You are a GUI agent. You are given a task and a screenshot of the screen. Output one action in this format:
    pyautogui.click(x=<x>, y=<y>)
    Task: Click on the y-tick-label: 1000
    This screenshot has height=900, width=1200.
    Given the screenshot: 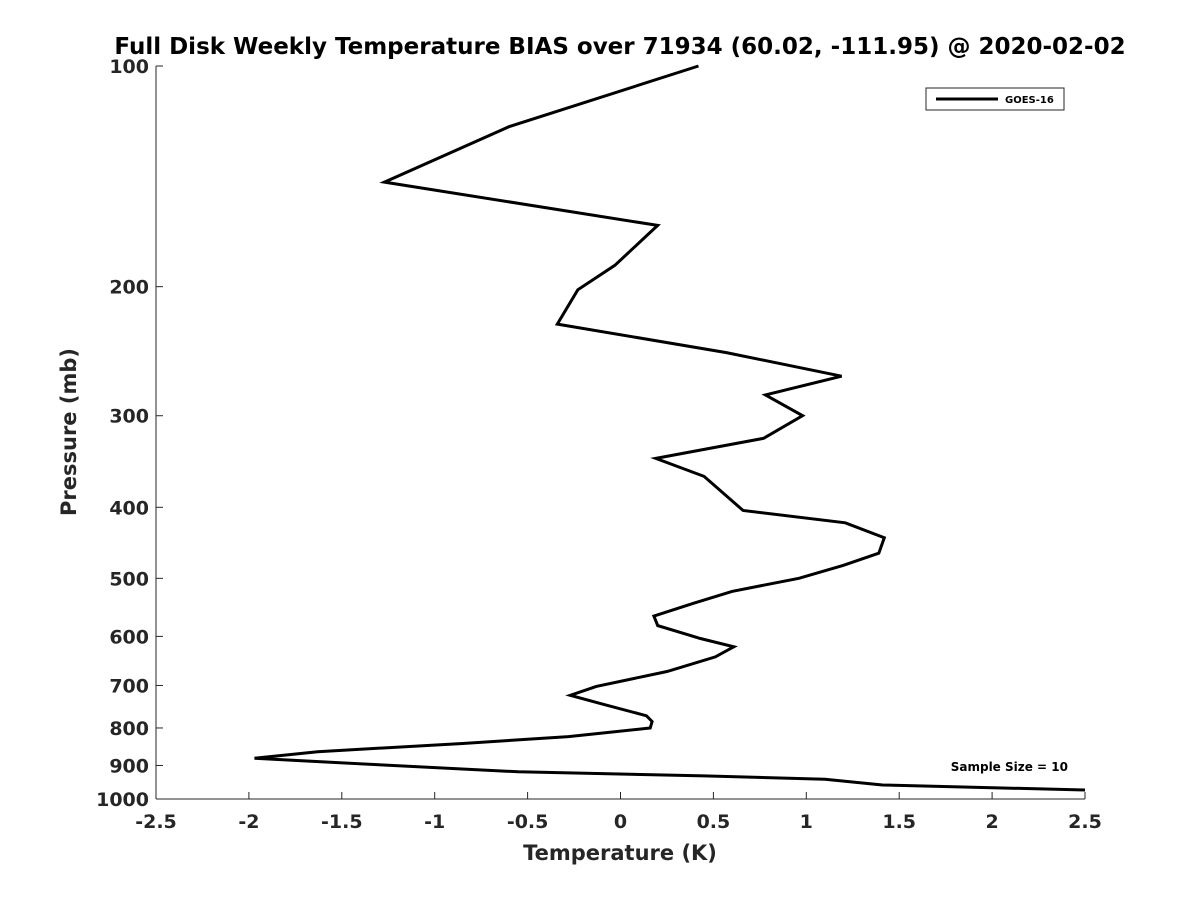 What is the action you would take?
    pyautogui.click(x=122, y=800)
    